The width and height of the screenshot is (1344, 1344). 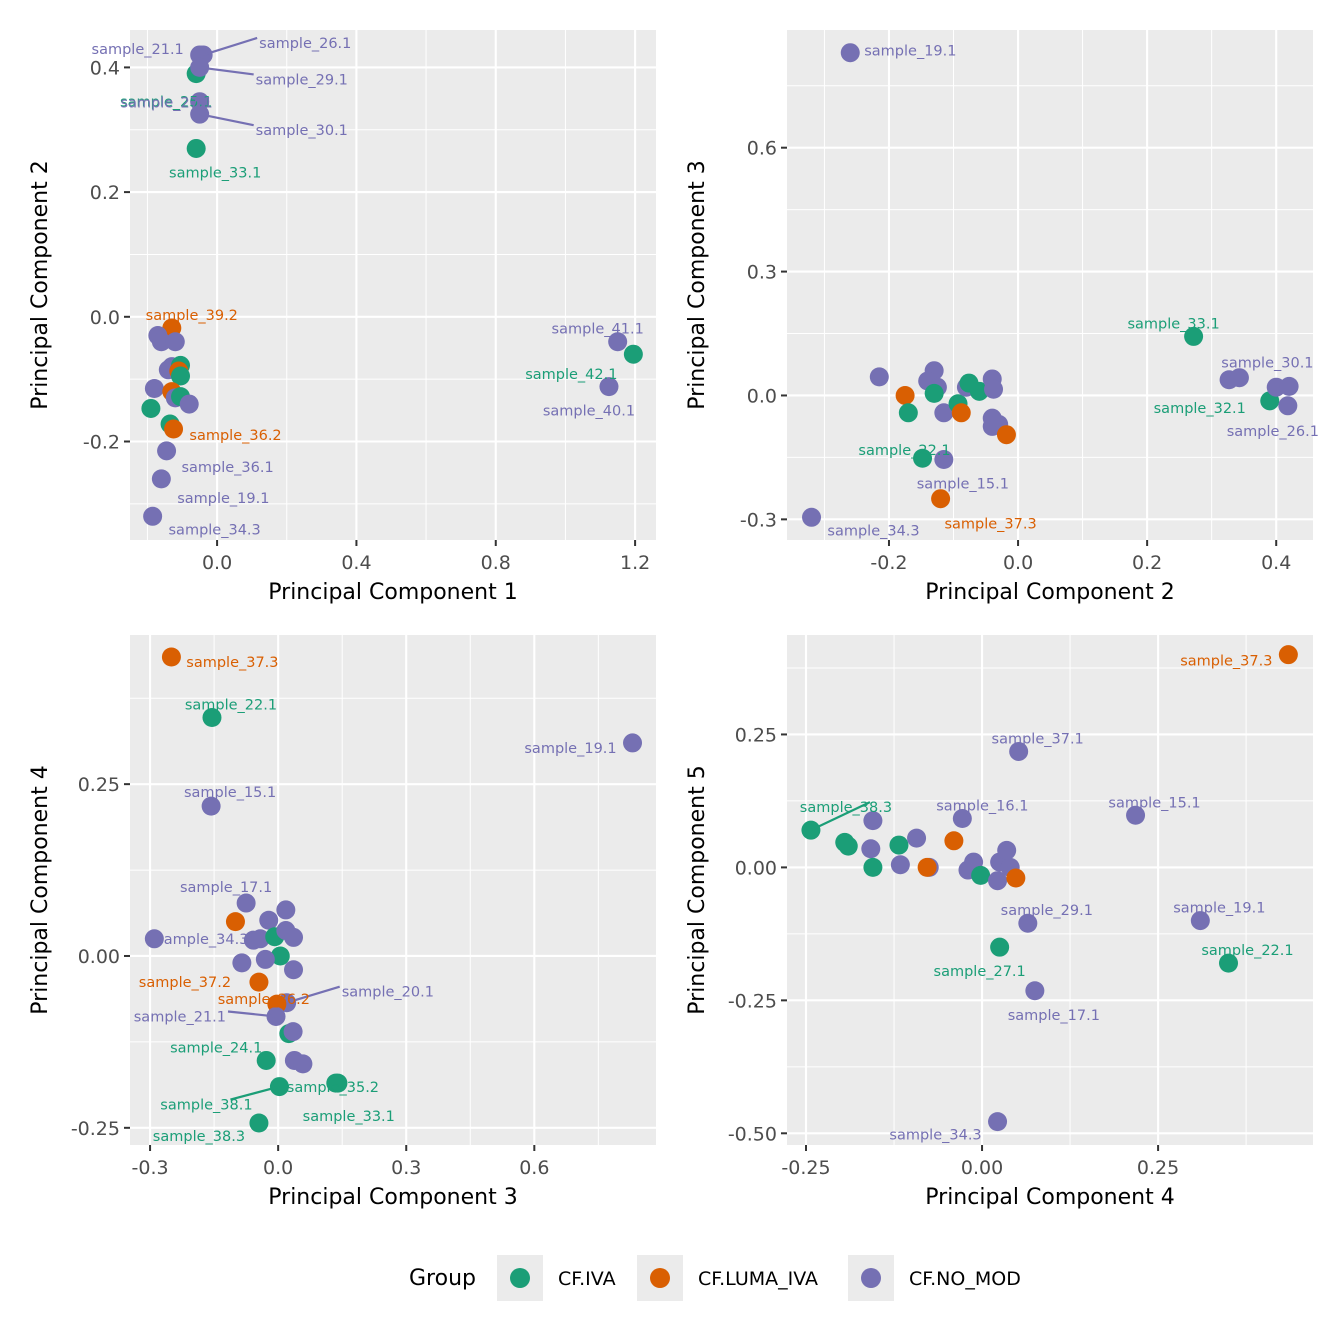 I want to click on point-label: sample_17.1, so click(x=226, y=888).